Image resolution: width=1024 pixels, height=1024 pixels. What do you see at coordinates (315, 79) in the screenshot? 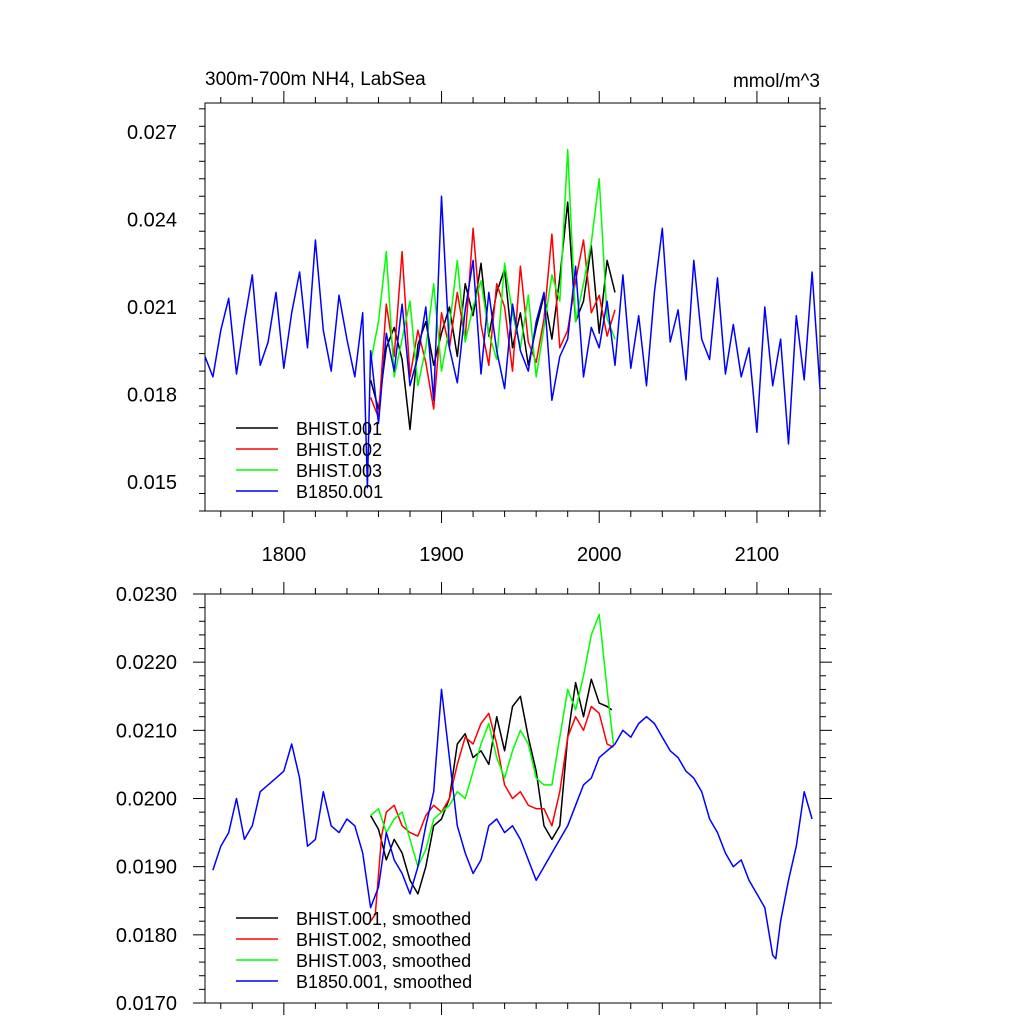
I see `top-chart-title: 300m-700m NH4, LabSea` at bounding box center [315, 79].